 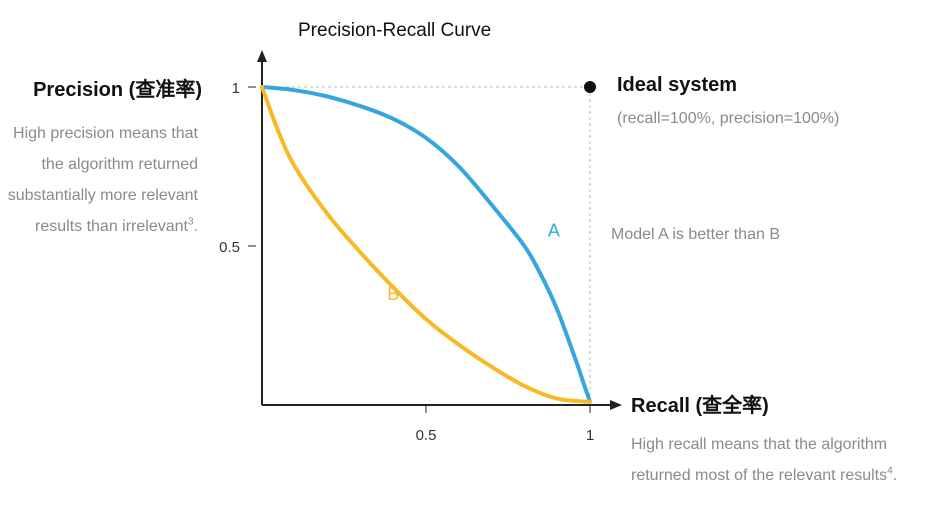 I want to click on series-label-a: A, so click(x=554, y=230).